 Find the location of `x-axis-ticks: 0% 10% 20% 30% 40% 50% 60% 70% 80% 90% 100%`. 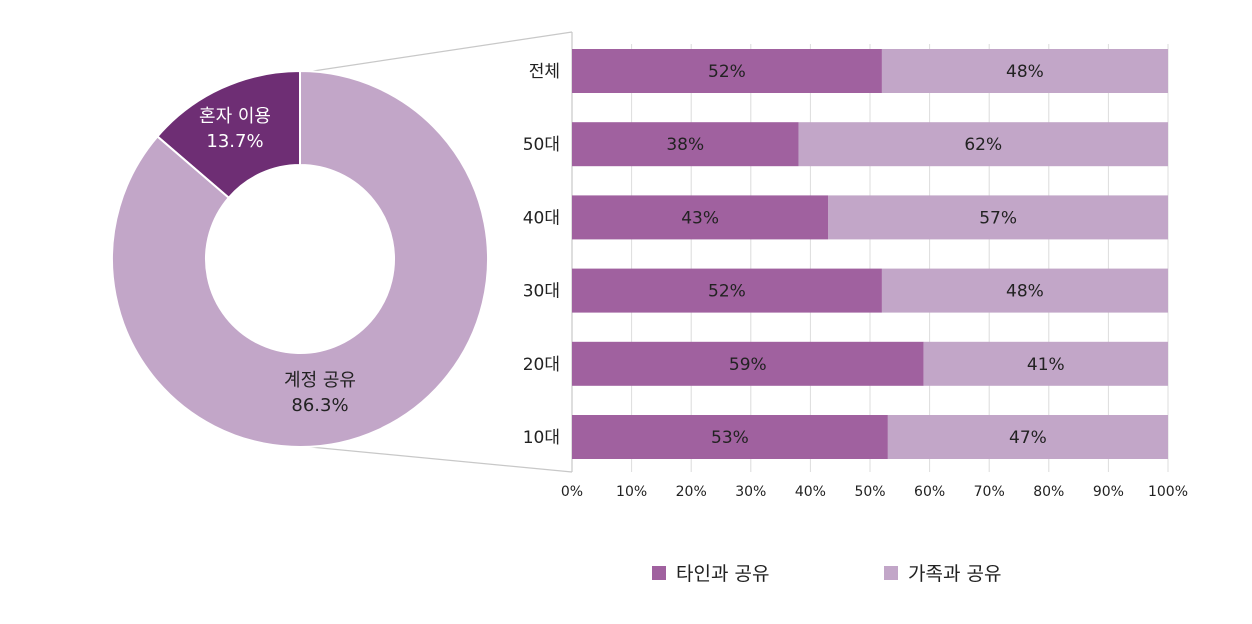

x-axis-ticks: 0% 10% 20% 30% 40% 50% 60% 70% 80% 90% 100% is located at coordinates (874, 492).